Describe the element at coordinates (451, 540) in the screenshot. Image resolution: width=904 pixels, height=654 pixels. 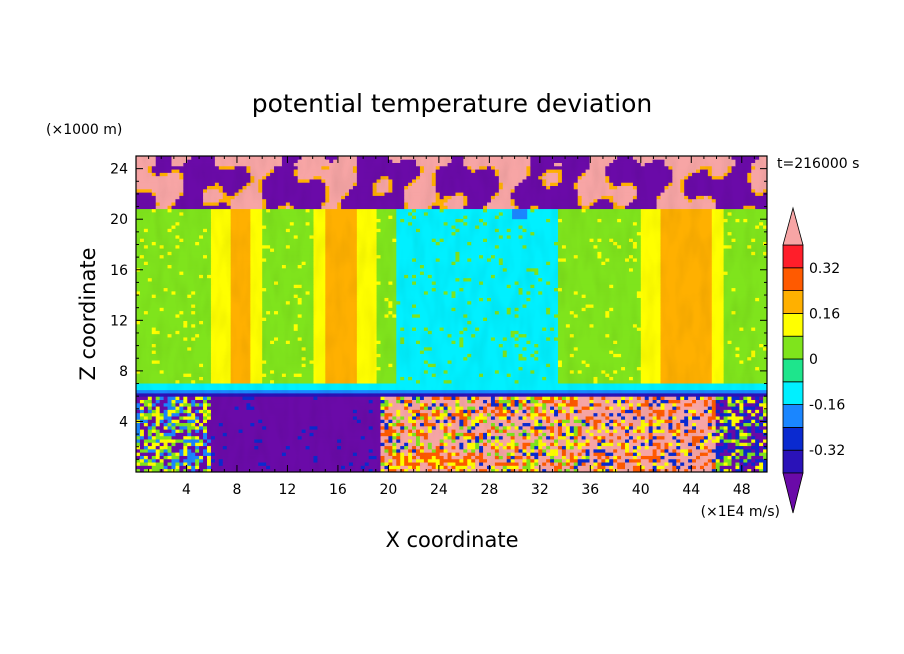
I see `x-axis-label: X coordinate` at that location.